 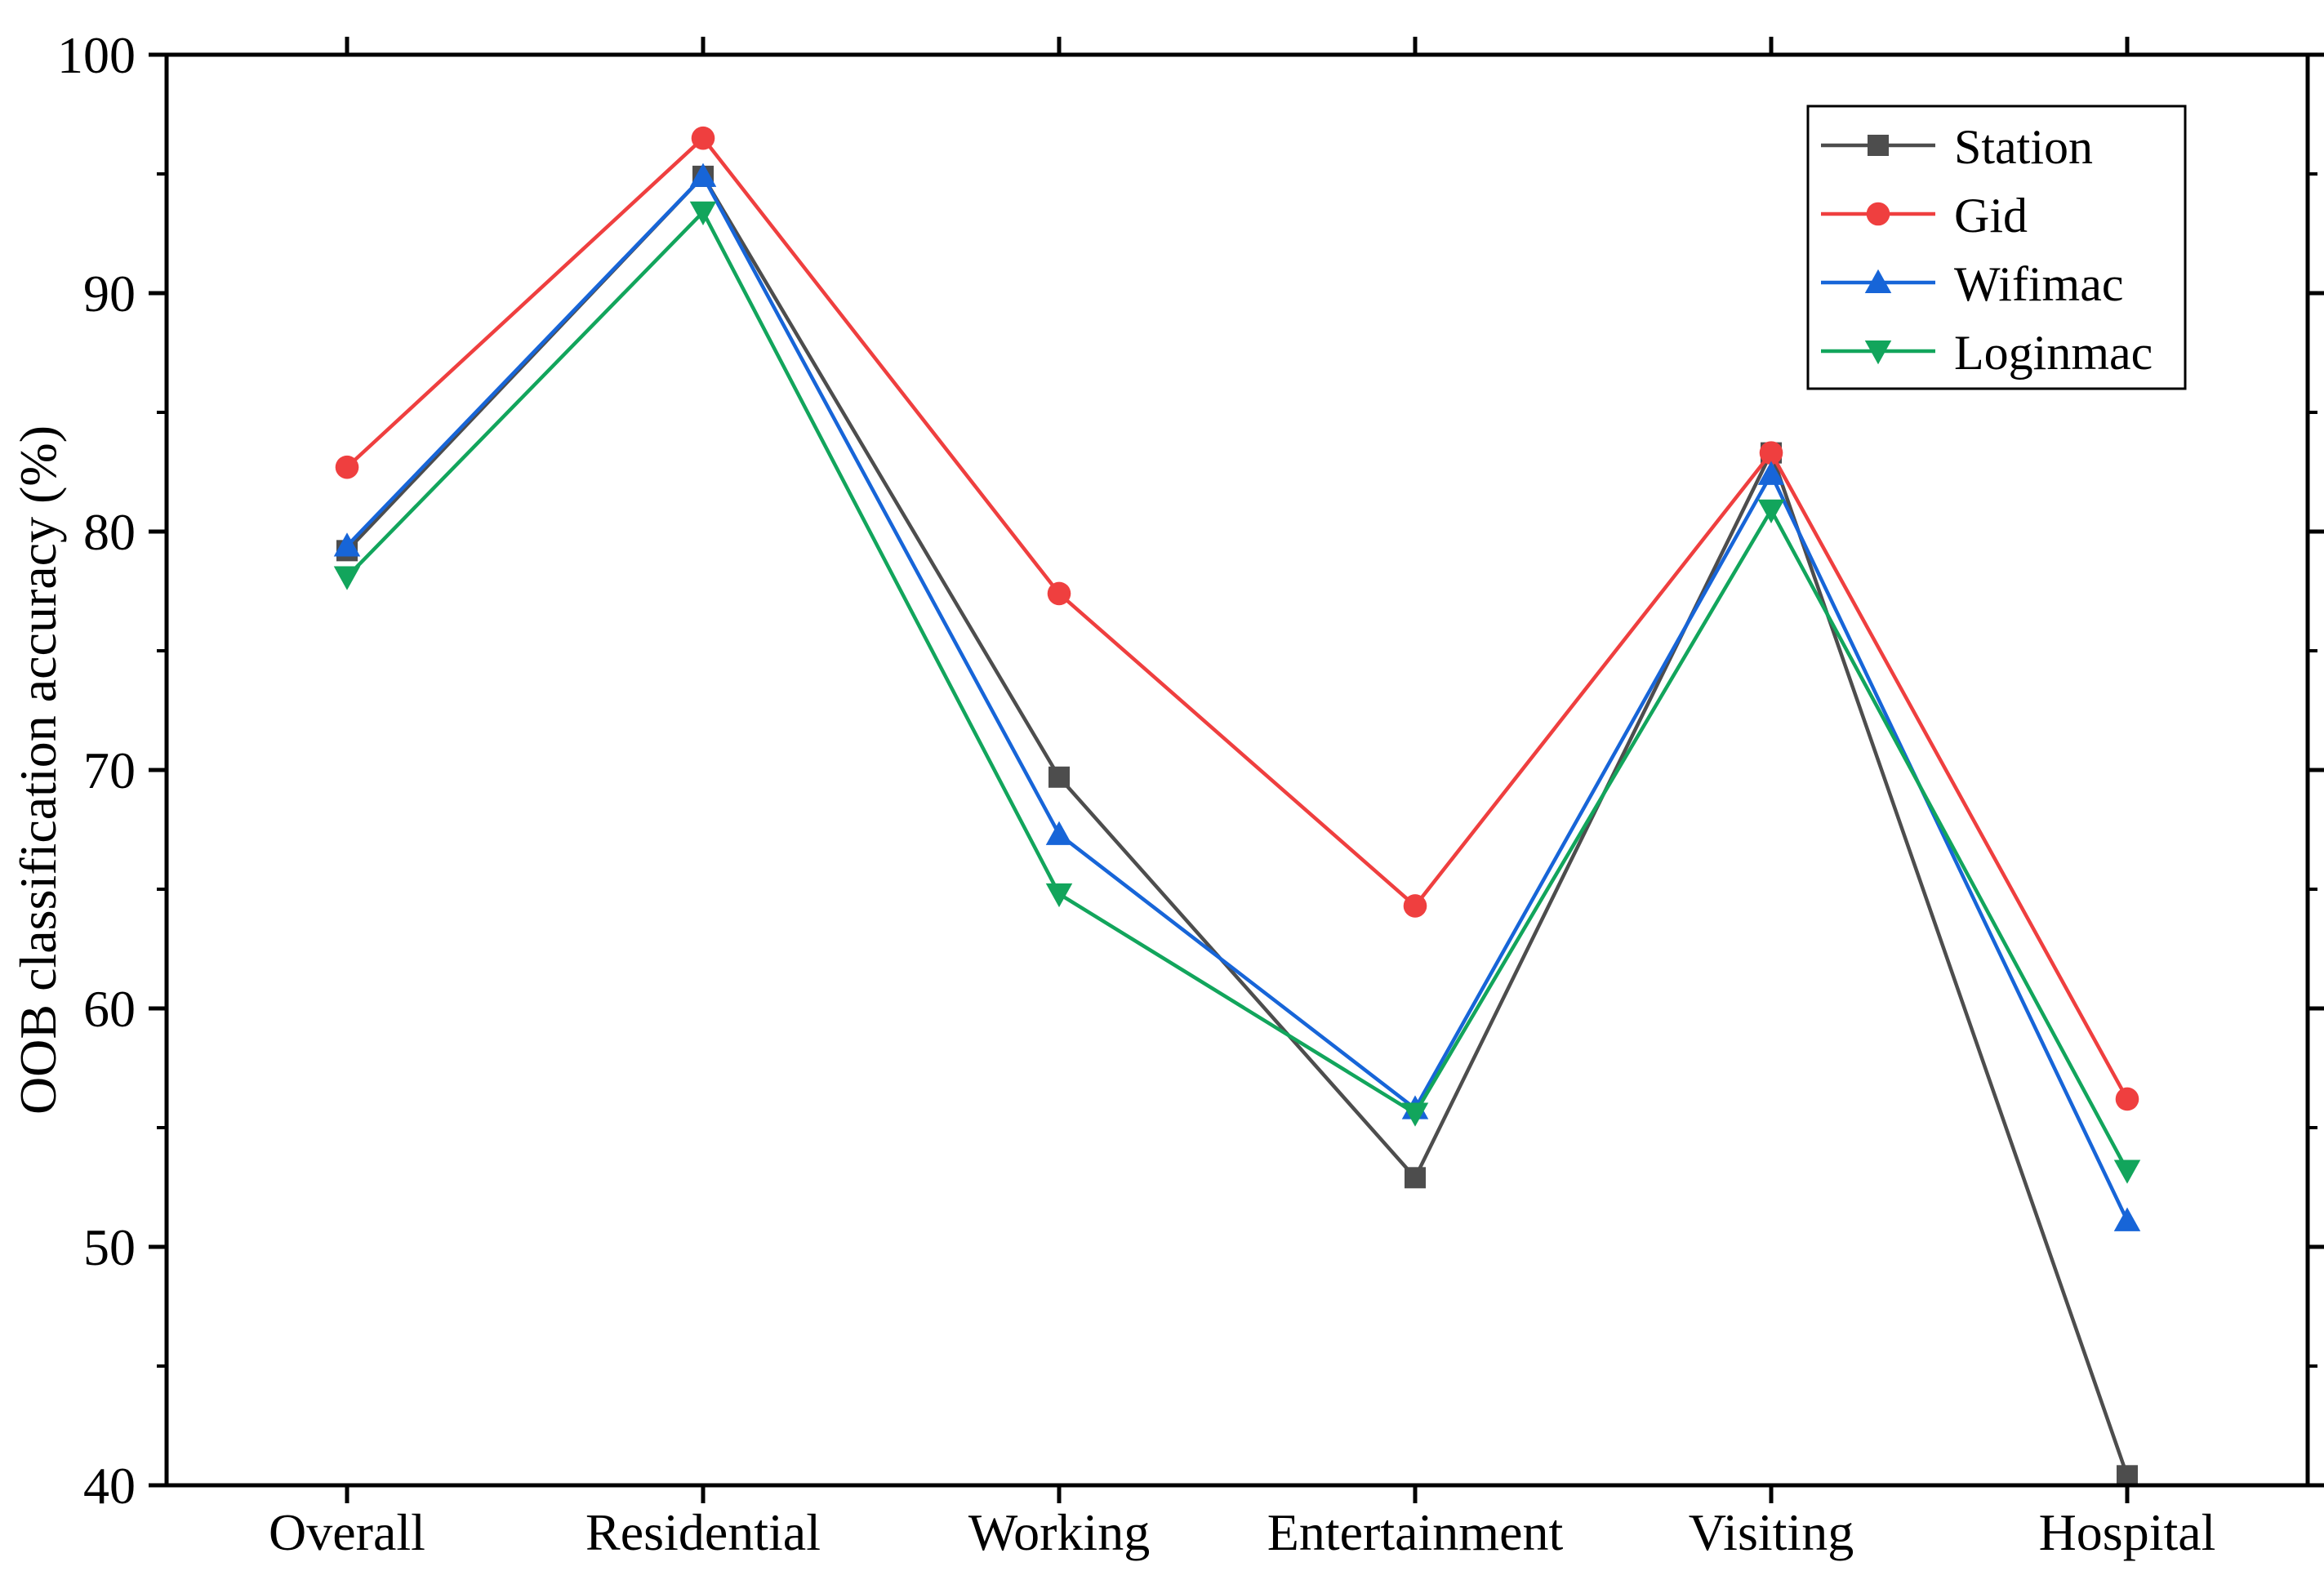 I want to click on x-tick-label: Working, so click(x=1059, y=1532).